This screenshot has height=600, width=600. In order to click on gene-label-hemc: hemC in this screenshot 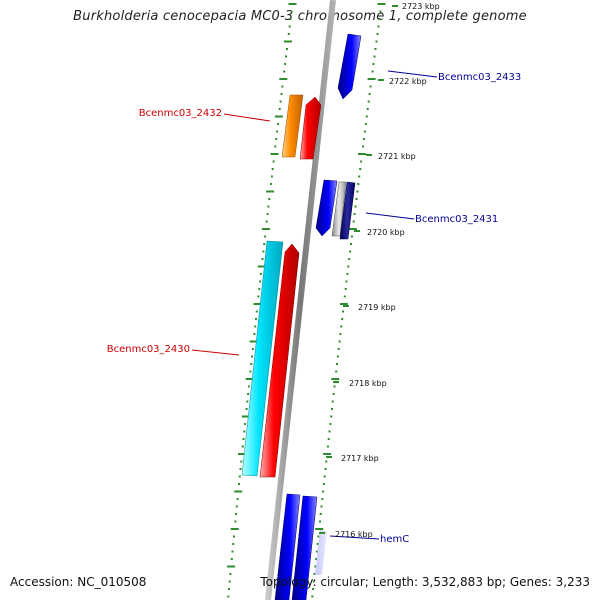, I will do `click(394, 539)`.